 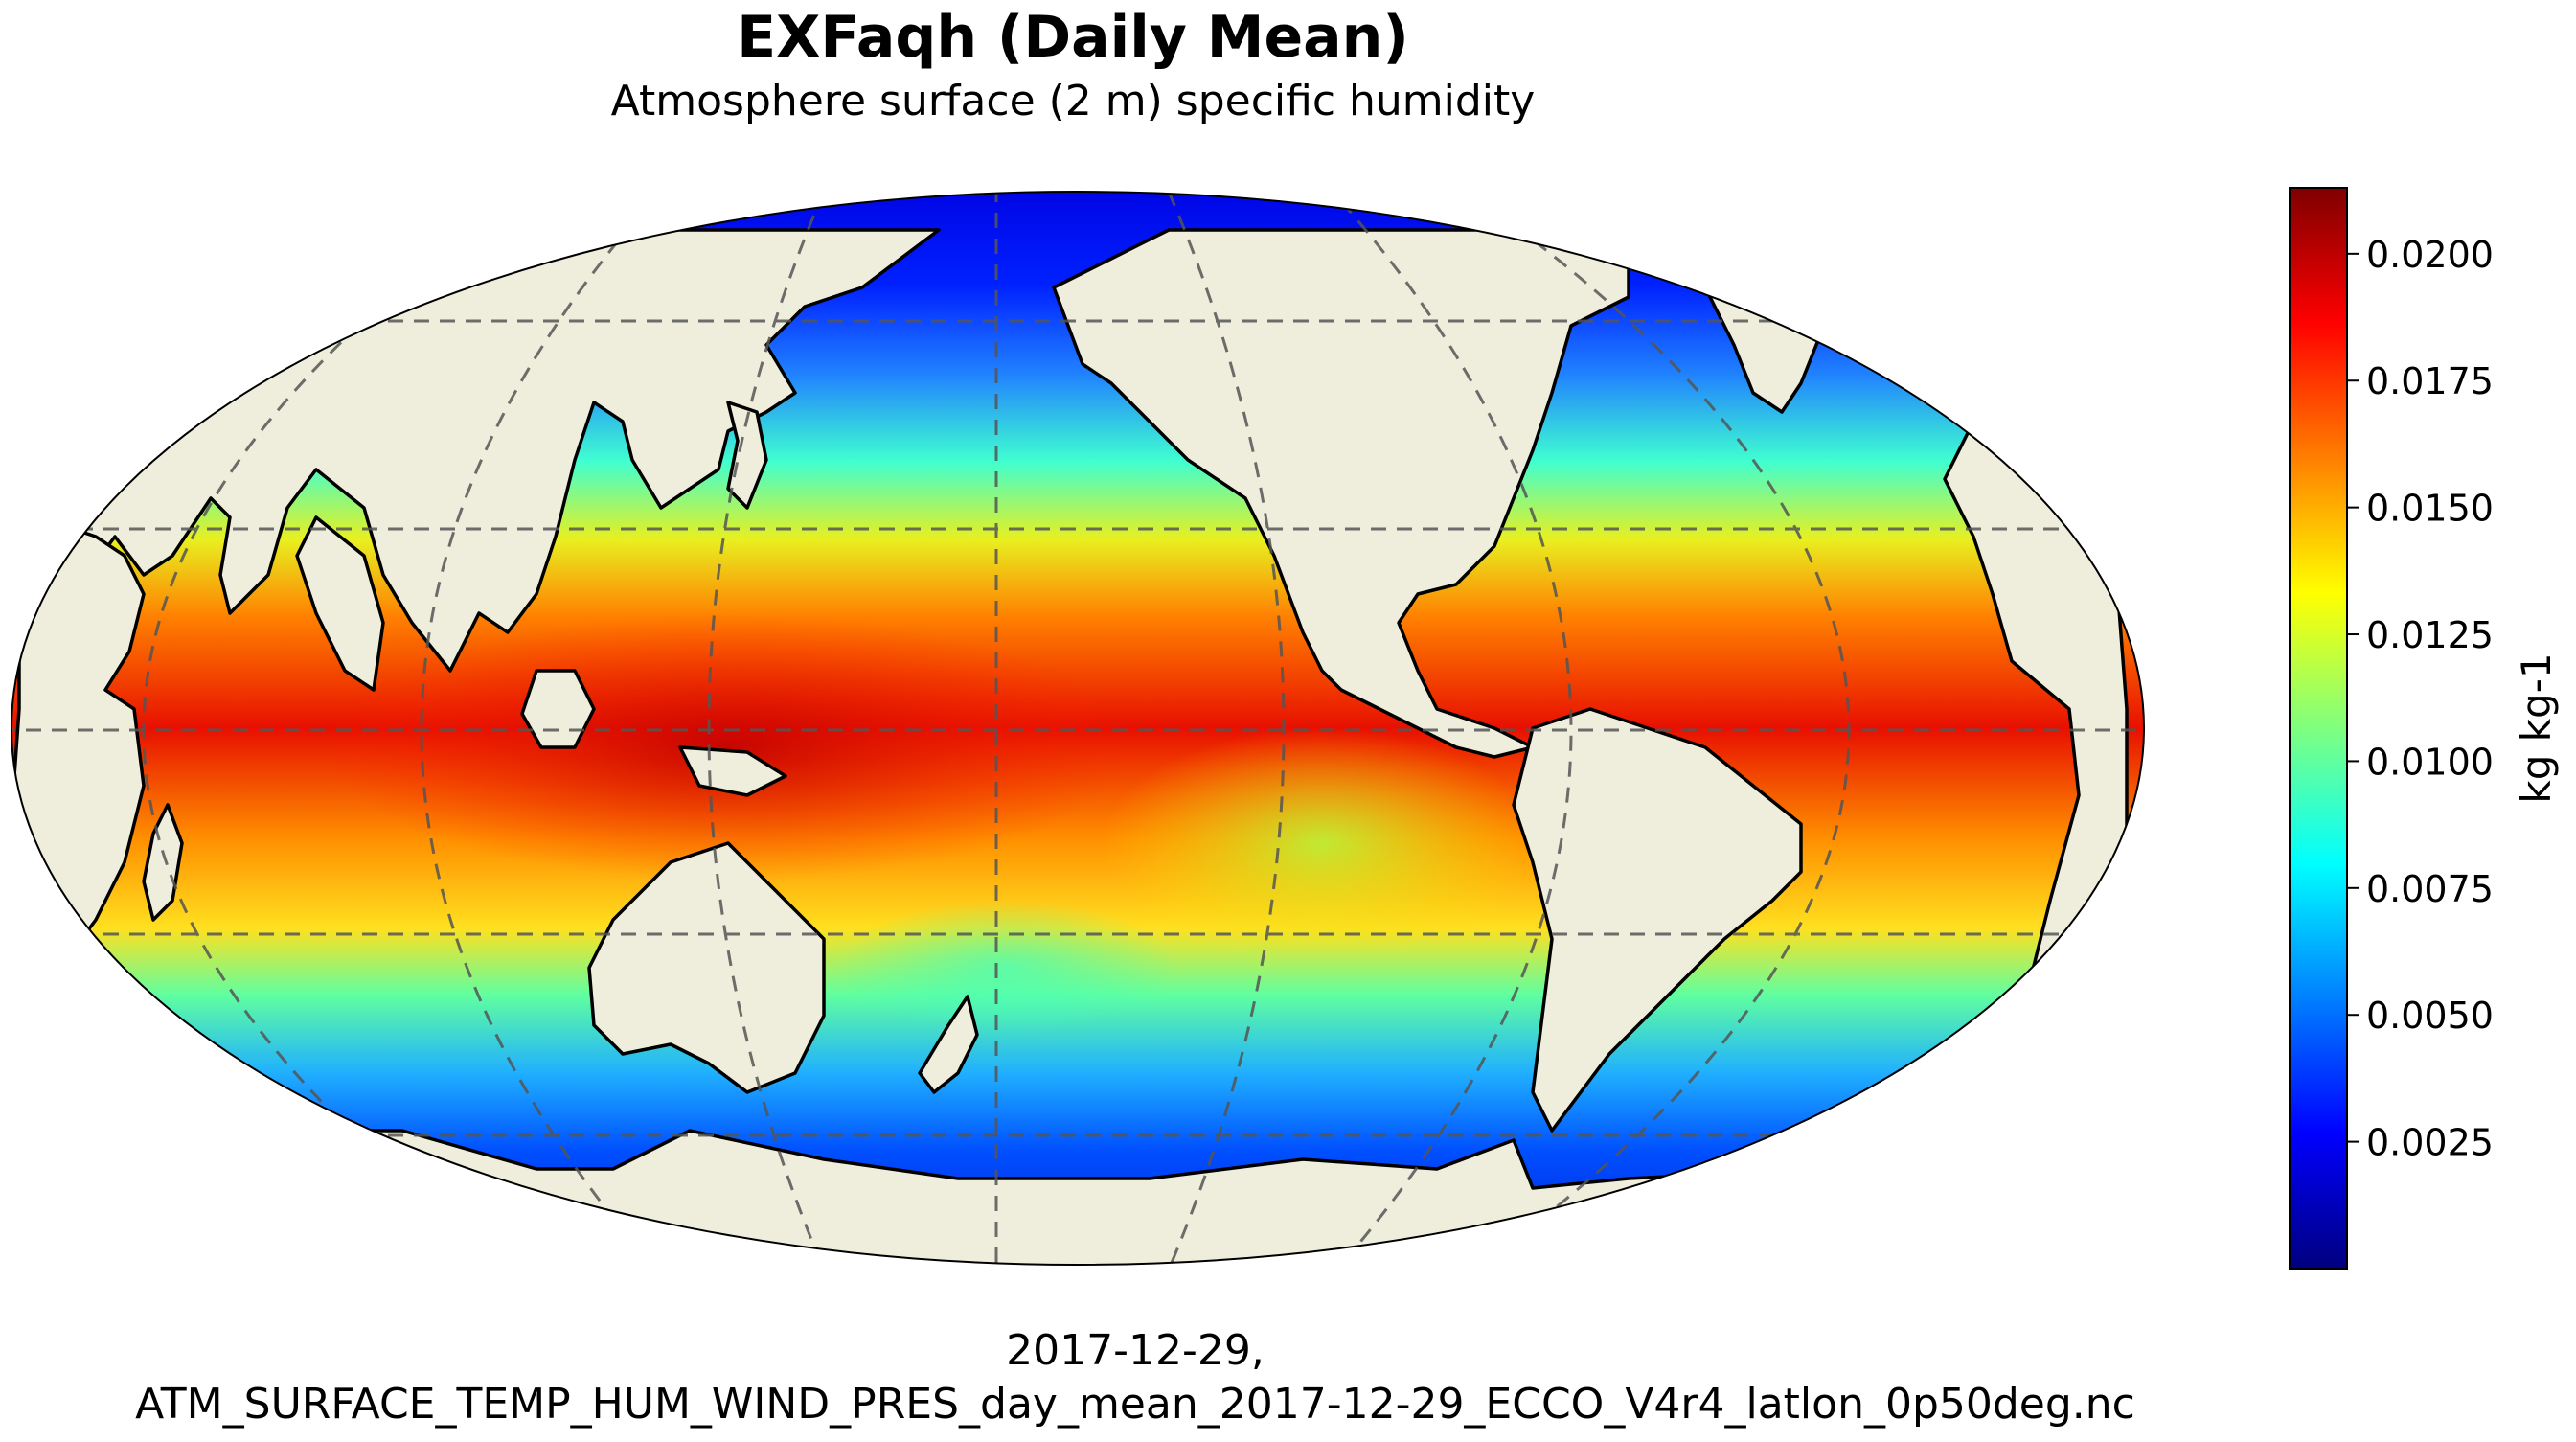 What do you see at coordinates (949, 1044) in the screenshot?
I see `land-new-zealand` at bounding box center [949, 1044].